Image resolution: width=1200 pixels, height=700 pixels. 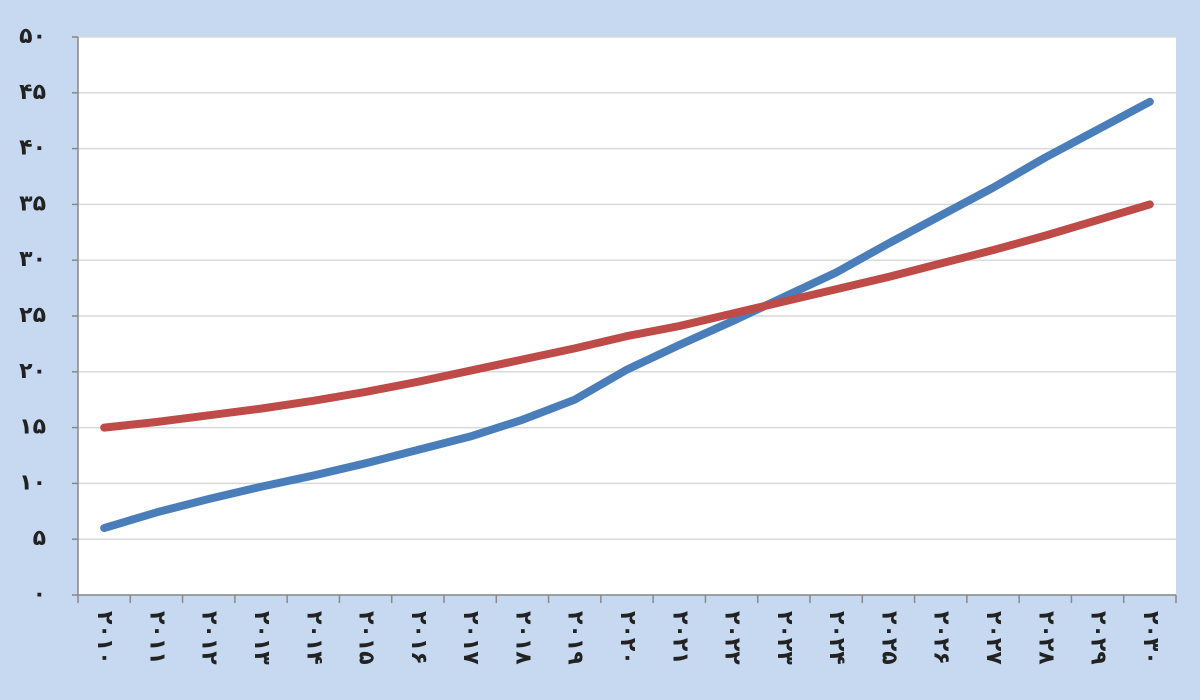 What do you see at coordinates (39, 538) in the screenshot?
I see `y-tick-label: ۵` at bounding box center [39, 538].